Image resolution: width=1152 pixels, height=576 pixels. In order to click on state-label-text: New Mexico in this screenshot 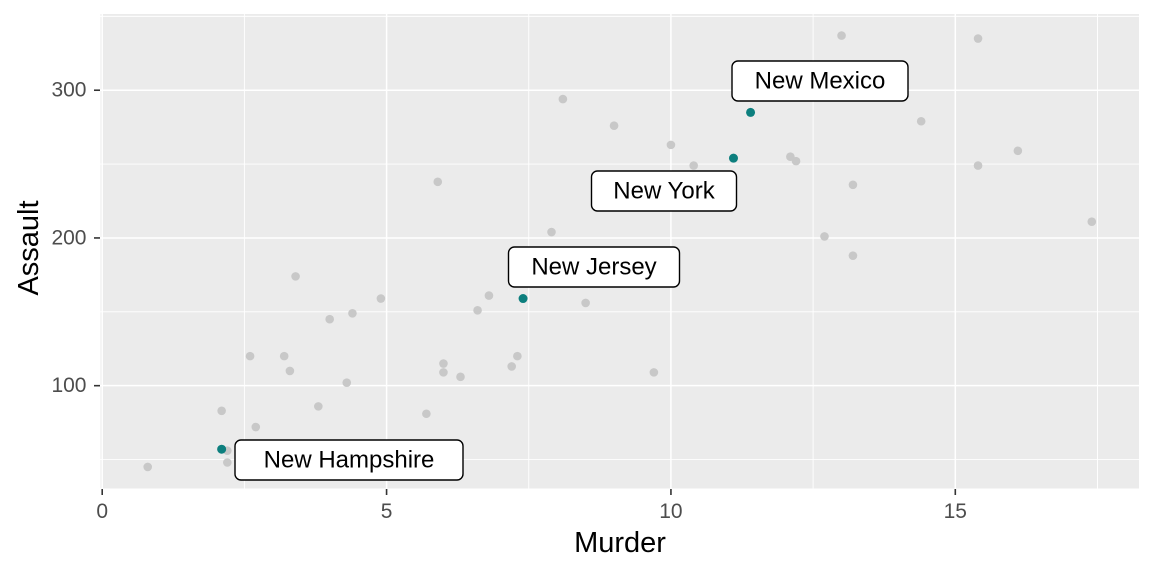, I will do `click(820, 81)`.